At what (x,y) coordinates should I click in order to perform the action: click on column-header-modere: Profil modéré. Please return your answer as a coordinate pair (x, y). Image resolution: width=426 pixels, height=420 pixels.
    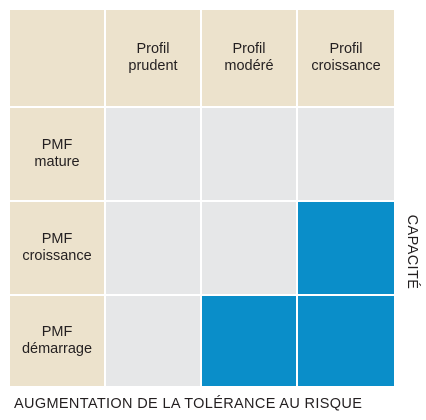
    Looking at the image, I should click on (249, 58).